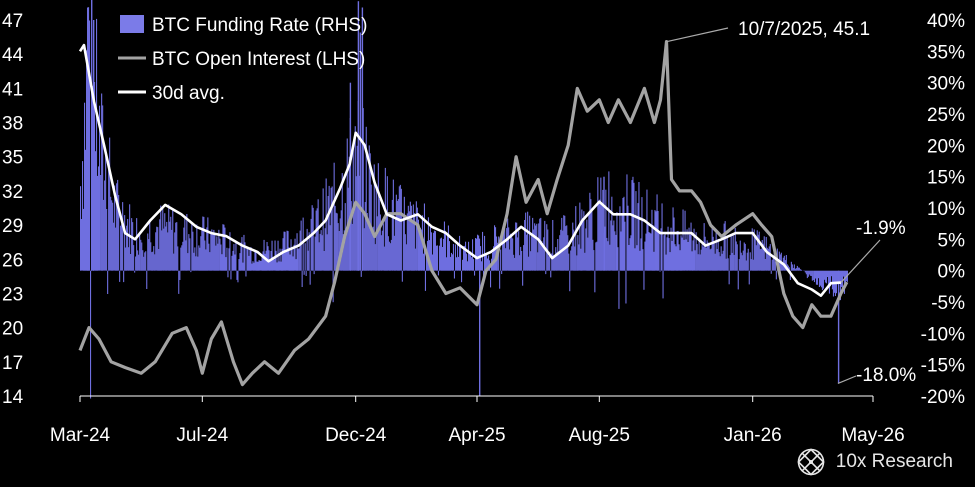 Image resolution: width=975 pixels, height=487 pixels. What do you see at coordinates (946, 84) in the screenshot?
I see `right-tick-label: 30%` at bounding box center [946, 84].